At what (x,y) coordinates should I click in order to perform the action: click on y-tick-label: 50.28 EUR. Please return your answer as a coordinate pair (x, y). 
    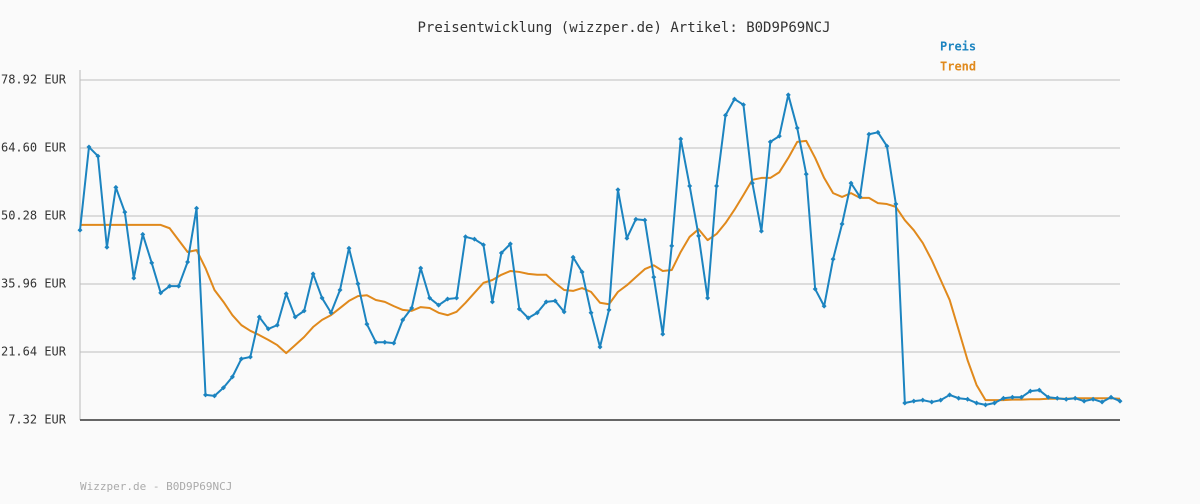
    Looking at the image, I should click on (34, 216).